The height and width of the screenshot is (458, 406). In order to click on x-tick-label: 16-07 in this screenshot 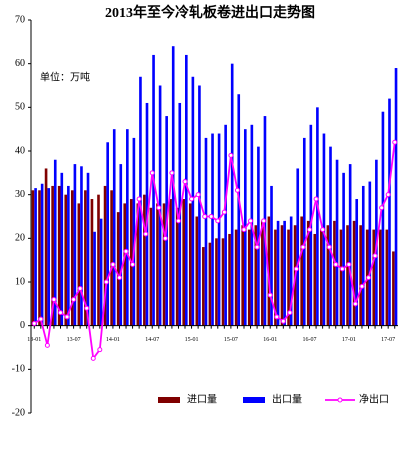, I will do `click(310, 340)`.